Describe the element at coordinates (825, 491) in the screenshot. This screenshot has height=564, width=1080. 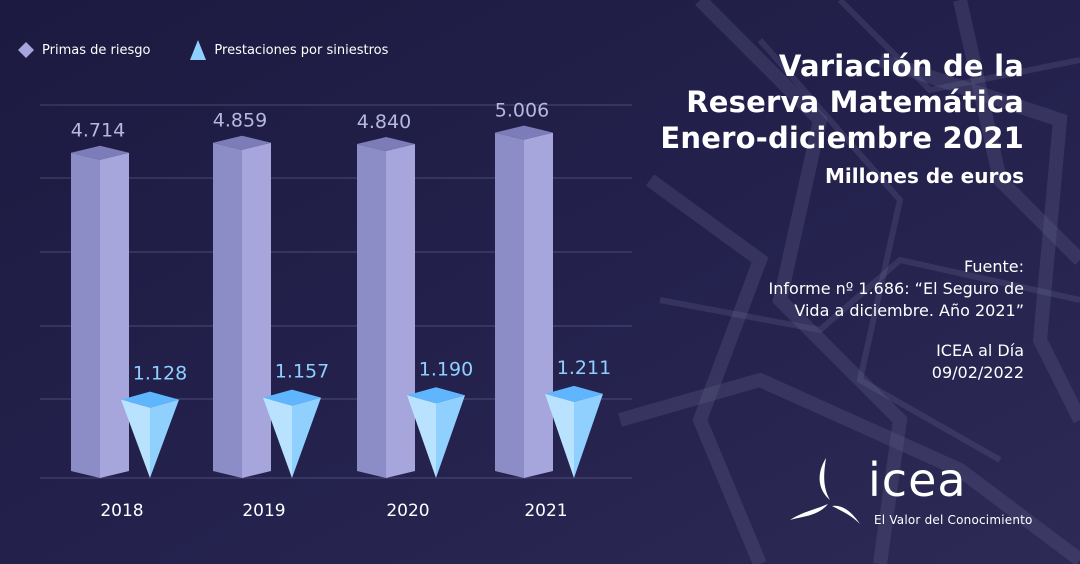
I see `icea-logo-mark-icon` at that location.